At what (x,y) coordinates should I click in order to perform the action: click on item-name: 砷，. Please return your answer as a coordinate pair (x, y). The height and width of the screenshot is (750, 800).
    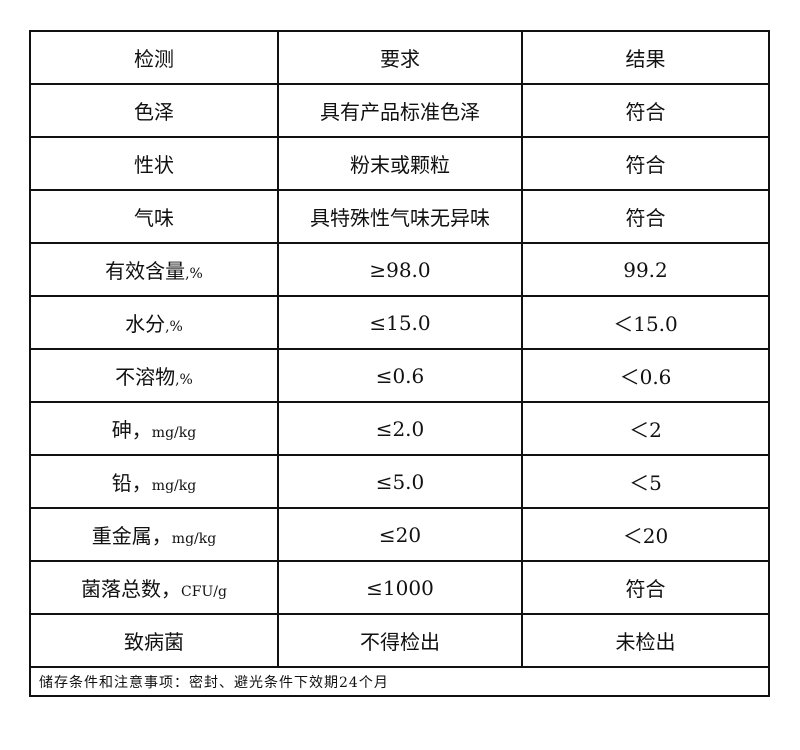
    Looking at the image, I should click on (131, 430).